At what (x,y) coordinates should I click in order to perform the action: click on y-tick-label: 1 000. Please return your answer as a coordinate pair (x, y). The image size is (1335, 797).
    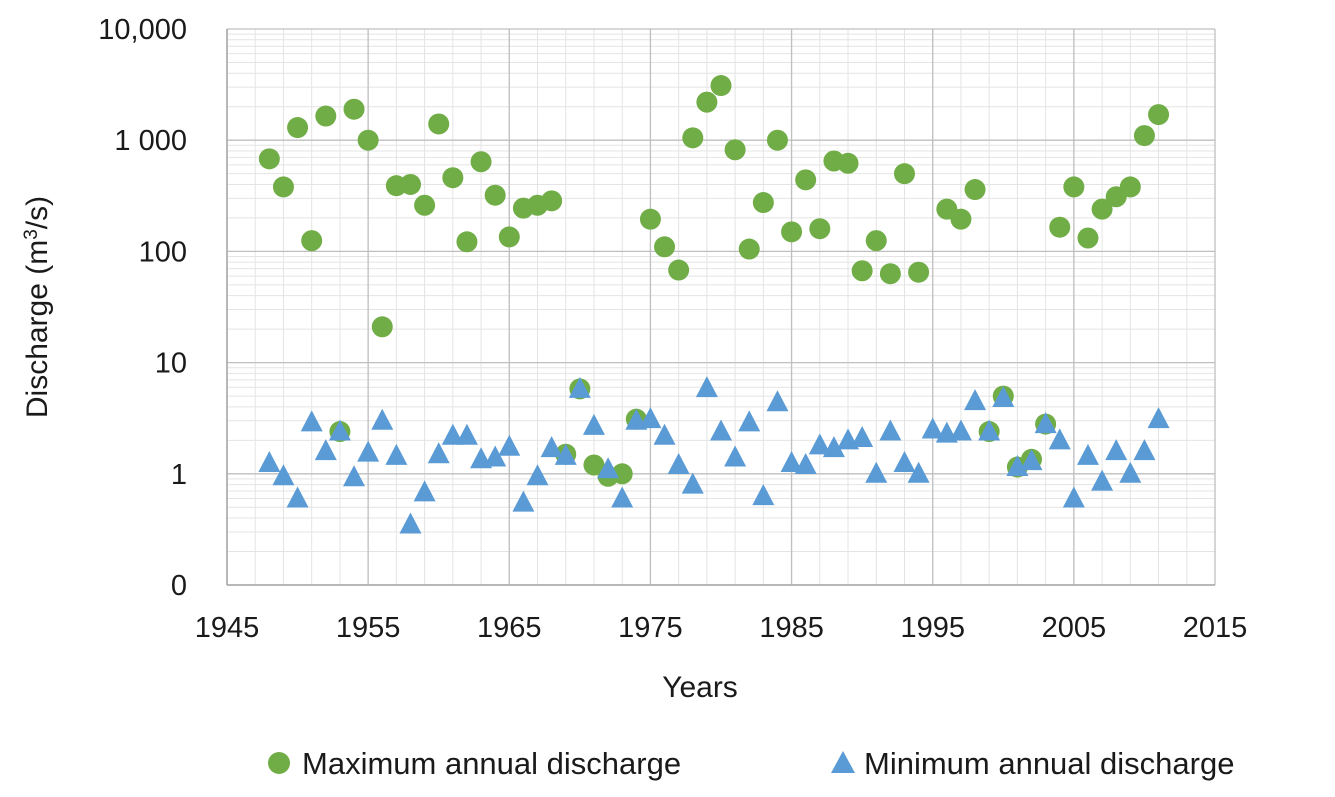
    Looking at the image, I should click on (150, 141).